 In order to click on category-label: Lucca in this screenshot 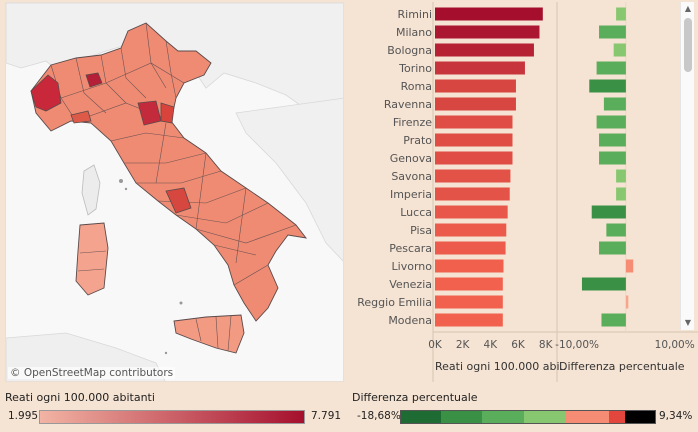, I will do `click(416, 212)`.